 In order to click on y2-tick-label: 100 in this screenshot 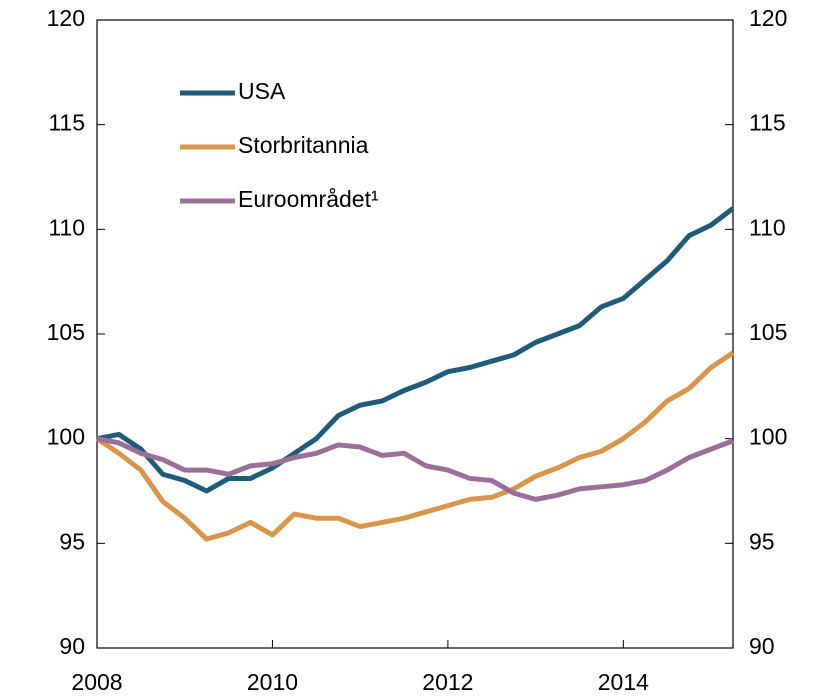, I will do `click(768, 437)`.